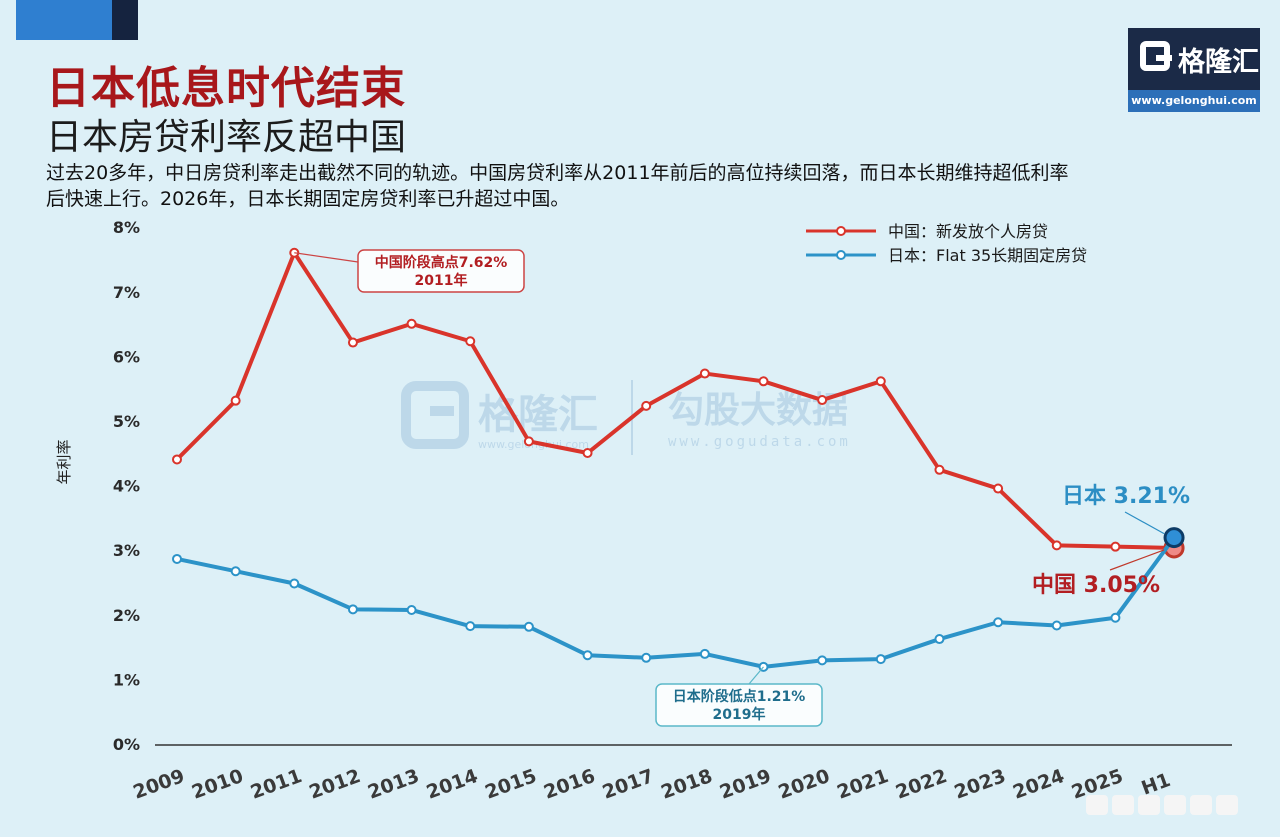 The height and width of the screenshot is (837, 1280). What do you see at coordinates (1156, 56) in the screenshot?
I see `logo-g-icon` at bounding box center [1156, 56].